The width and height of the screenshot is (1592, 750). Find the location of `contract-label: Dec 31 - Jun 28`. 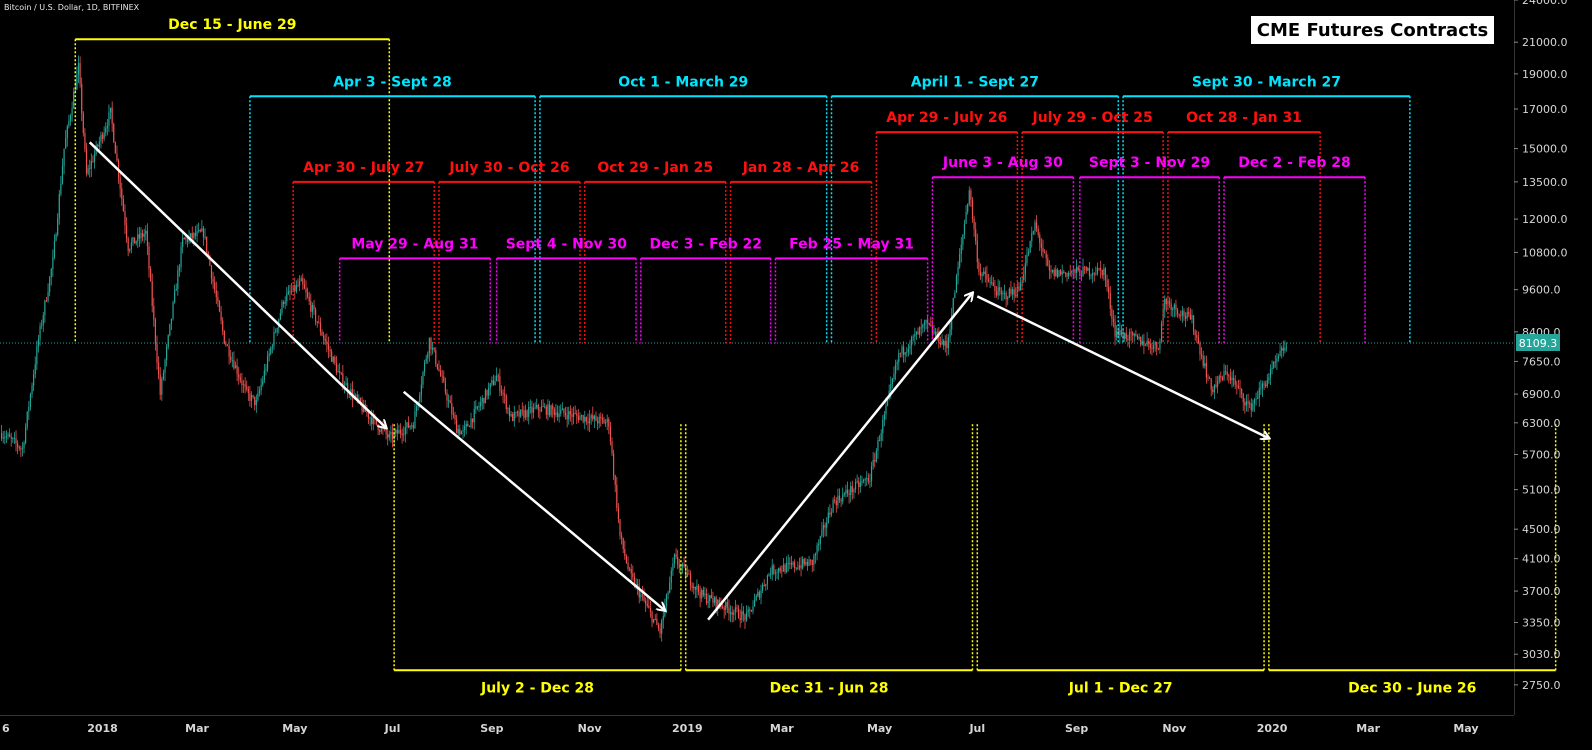

contract-label: Dec 31 - Jun 28 is located at coordinates (829, 688).